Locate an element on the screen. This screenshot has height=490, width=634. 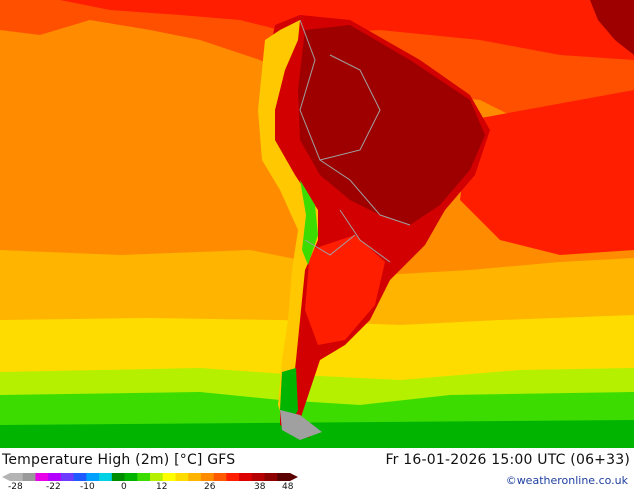
legend-tick: 38 is located at coordinates (260, 486).